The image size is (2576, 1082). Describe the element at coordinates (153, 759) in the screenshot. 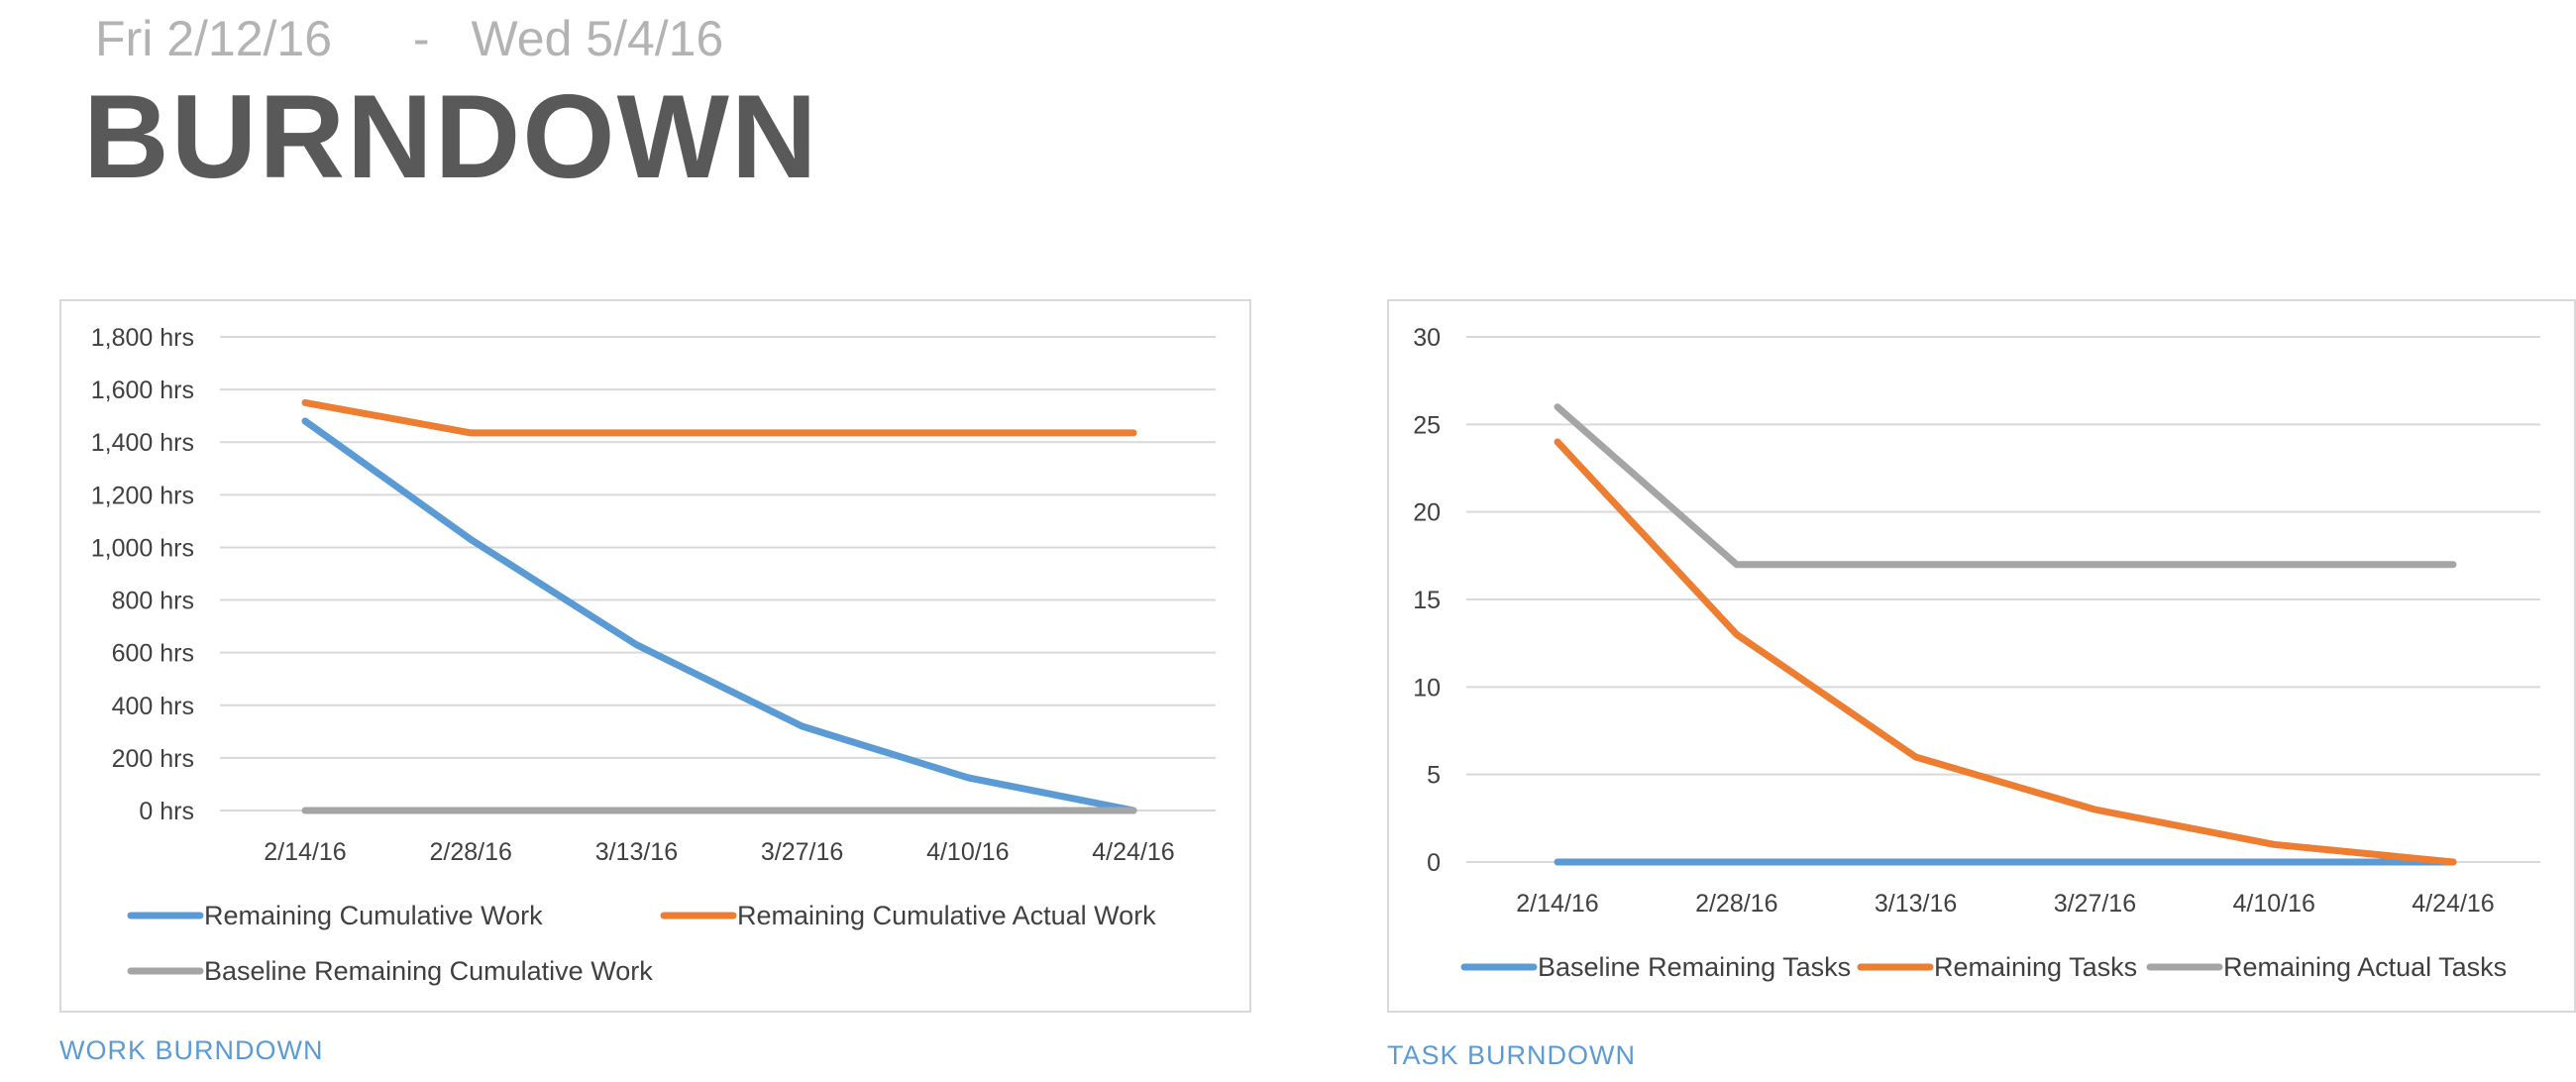

I see `y-tick-label: 200 hrs` at that location.